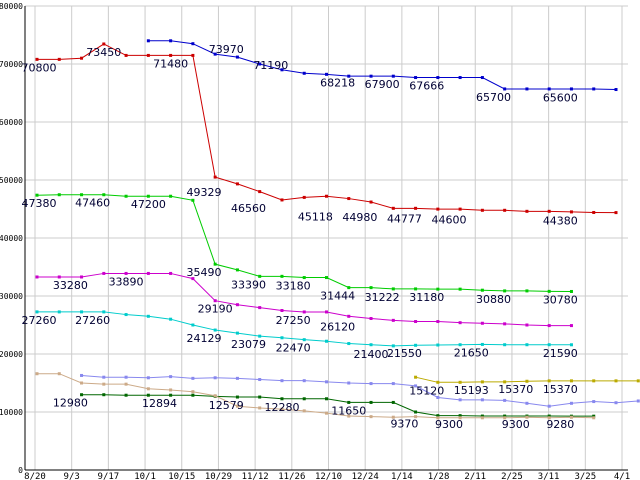  I want to click on data-label: 9280, so click(560, 424).